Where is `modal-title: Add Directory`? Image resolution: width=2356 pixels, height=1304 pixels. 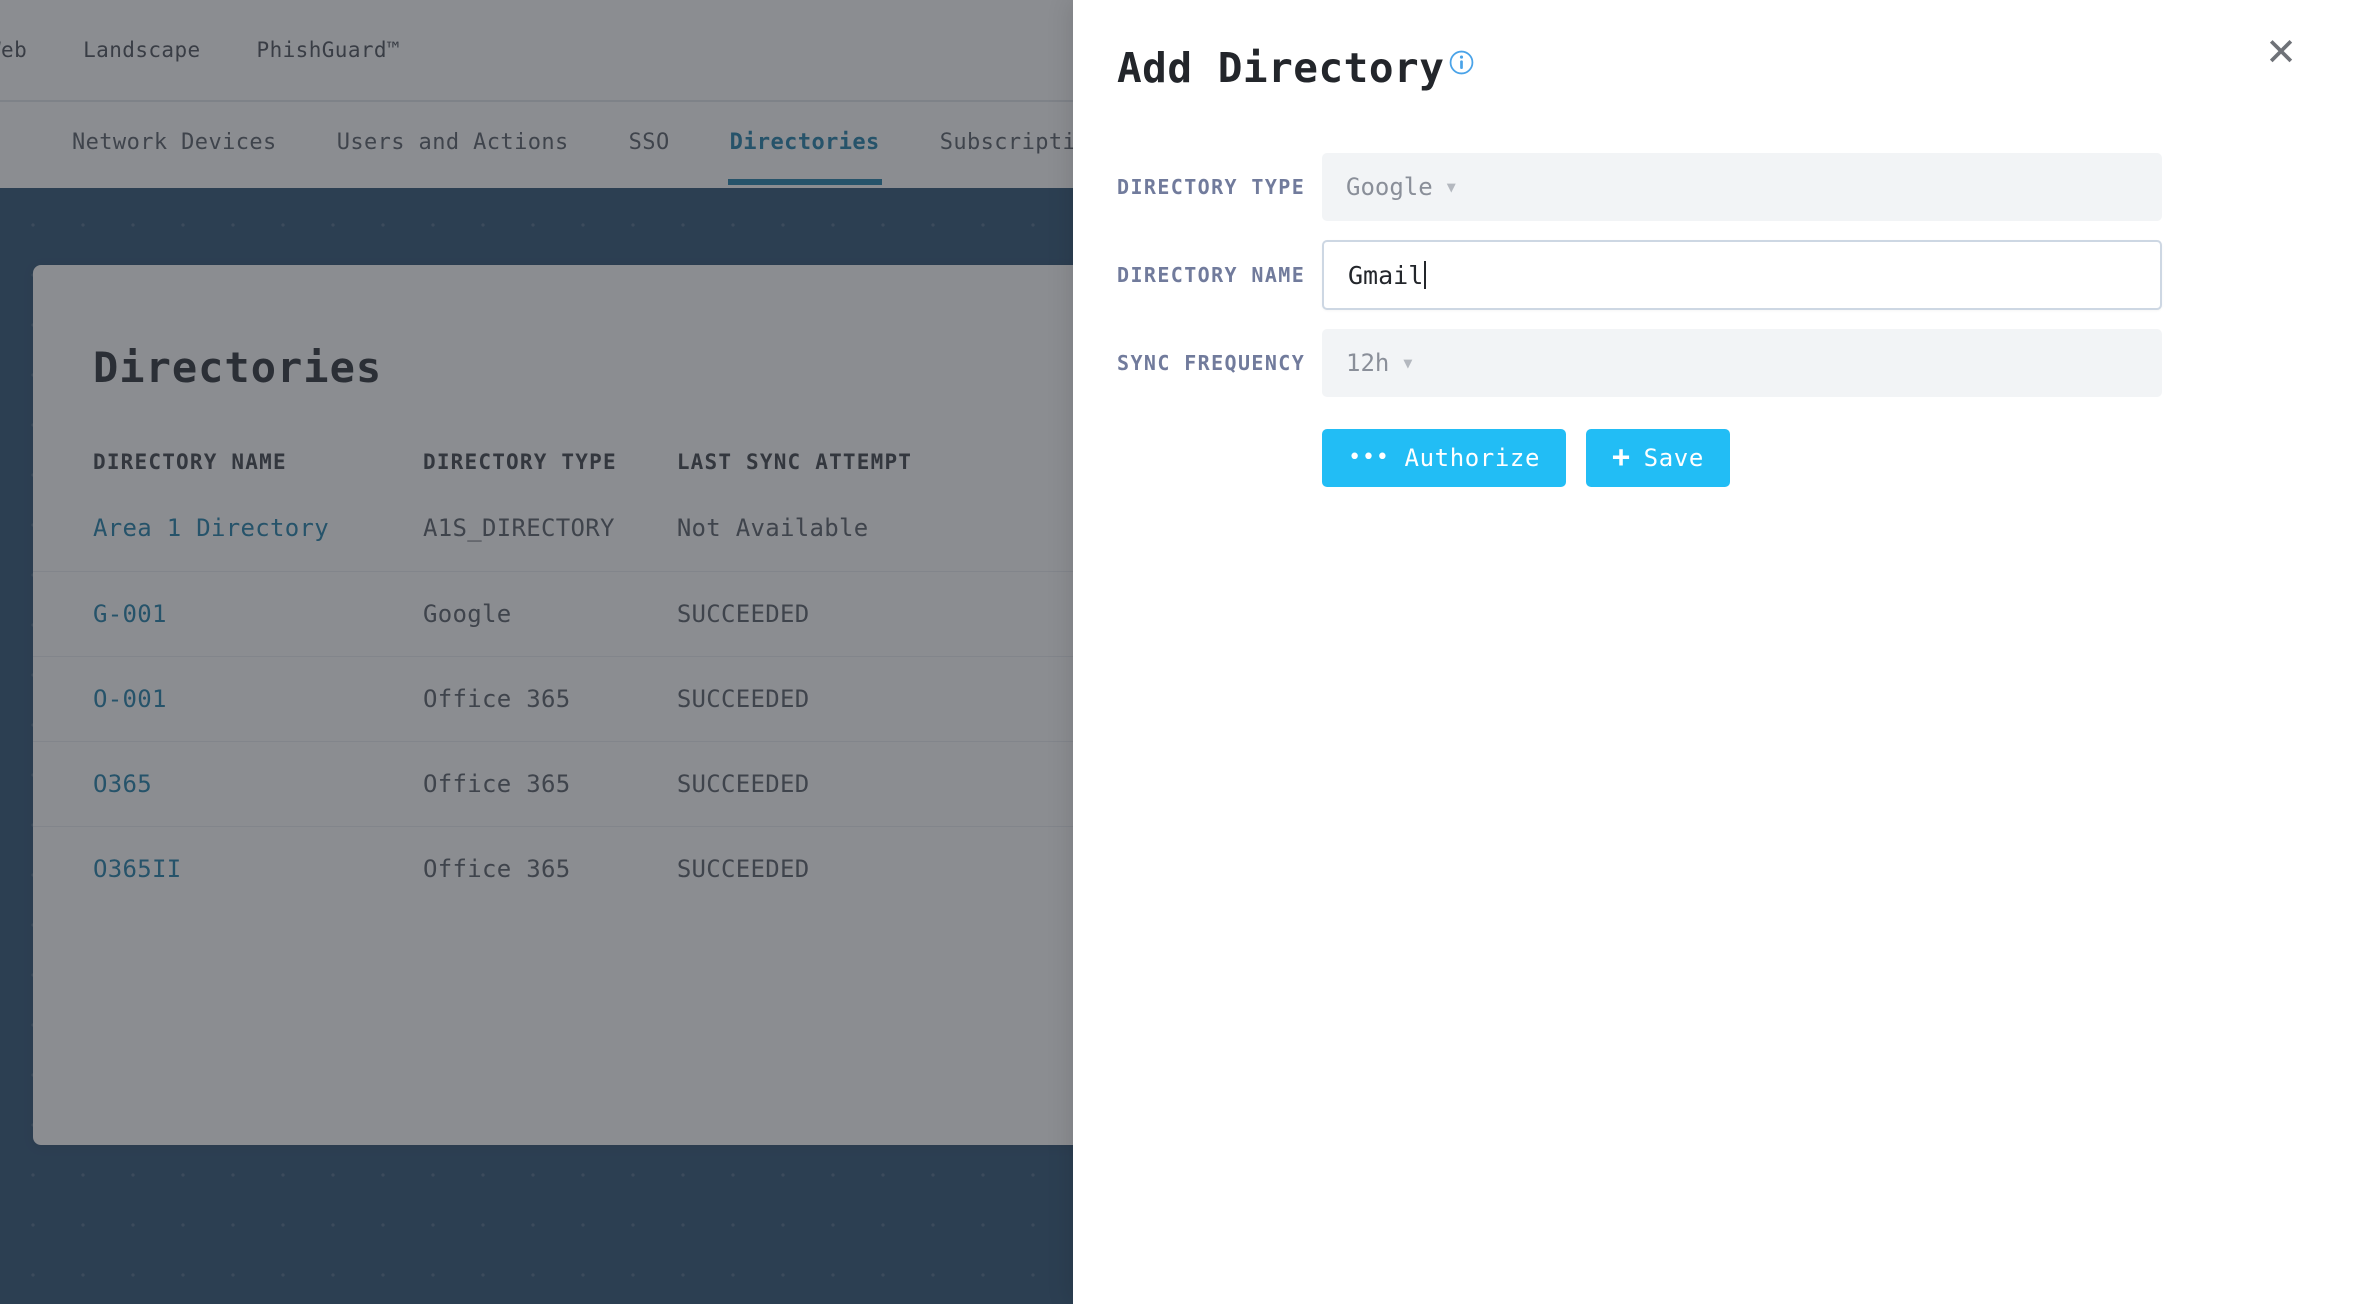 modal-title: Add Directory is located at coordinates (1281, 68).